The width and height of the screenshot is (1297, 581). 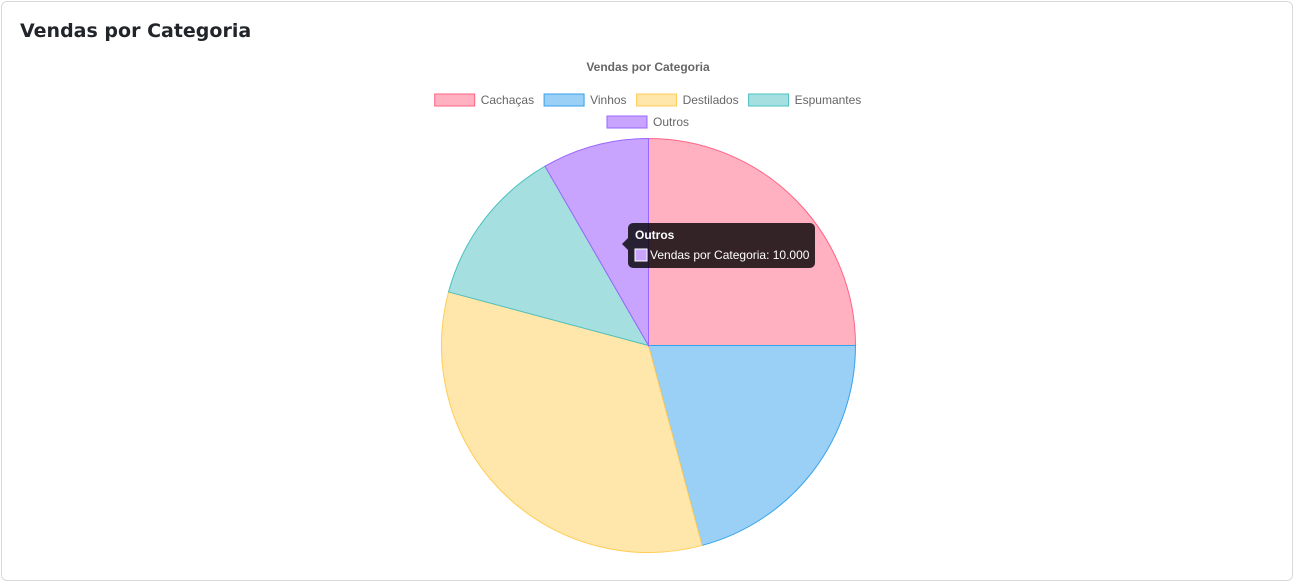 What do you see at coordinates (730, 255) in the screenshot?
I see `tooltip-body: Vendas por Categoria: 10.000` at bounding box center [730, 255].